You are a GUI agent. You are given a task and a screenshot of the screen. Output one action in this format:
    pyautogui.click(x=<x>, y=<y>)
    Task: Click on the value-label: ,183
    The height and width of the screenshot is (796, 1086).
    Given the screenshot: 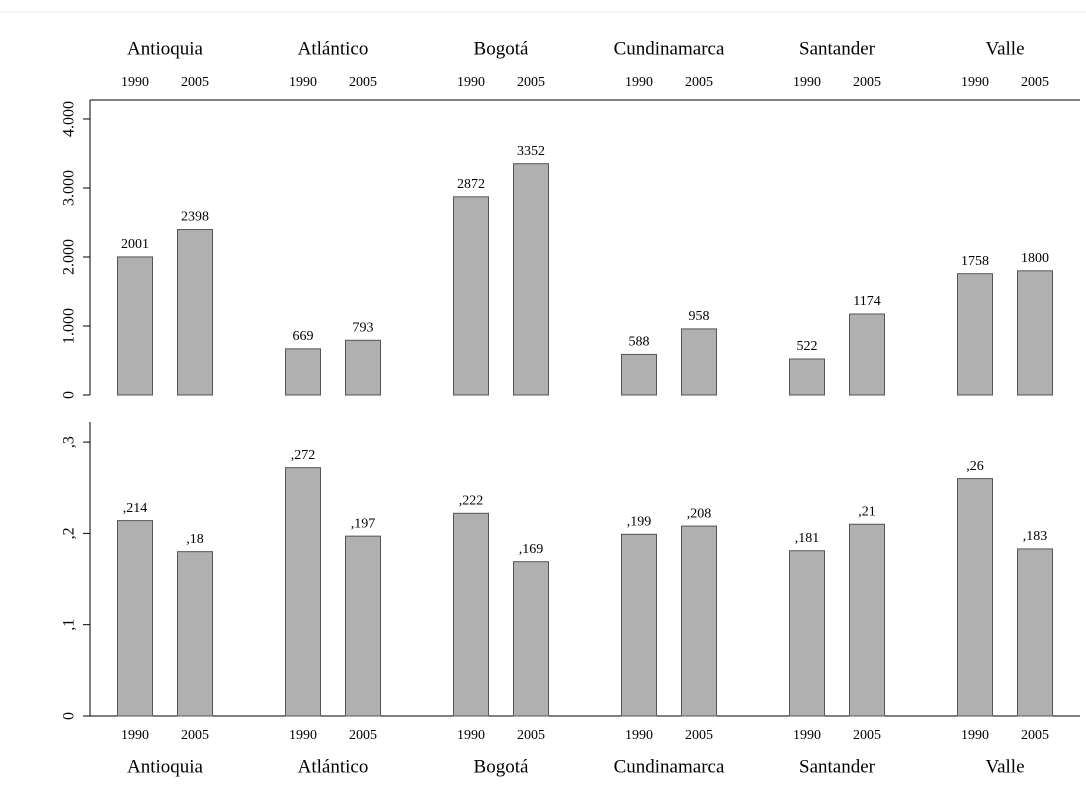 What is the action you would take?
    pyautogui.click(x=1035, y=536)
    